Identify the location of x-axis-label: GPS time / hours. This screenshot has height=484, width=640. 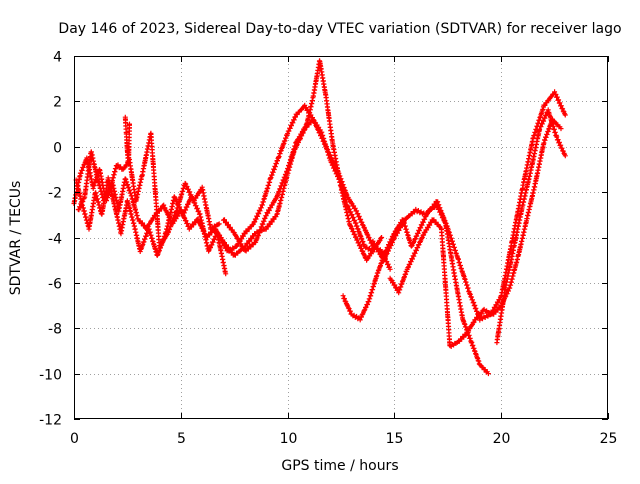
(339, 466).